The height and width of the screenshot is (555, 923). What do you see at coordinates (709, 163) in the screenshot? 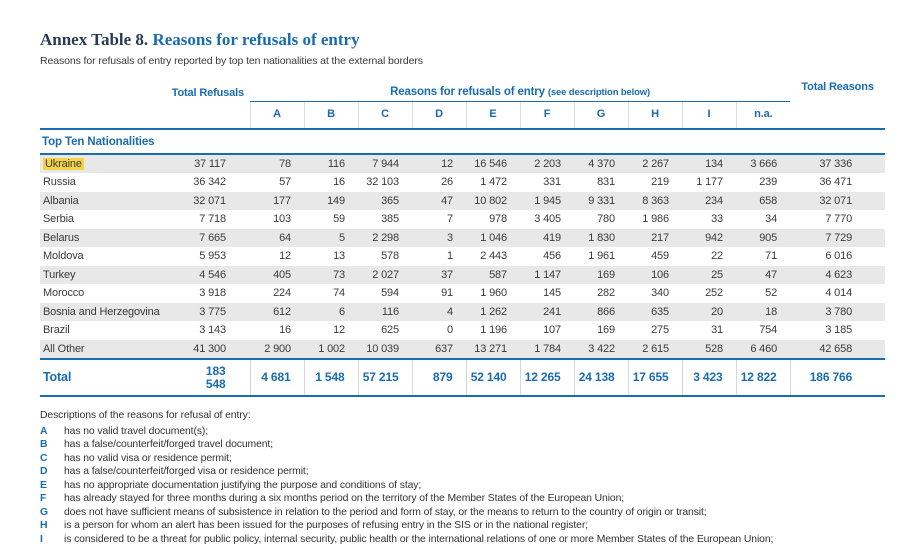
I see `reason-value-cell: 134` at bounding box center [709, 163].